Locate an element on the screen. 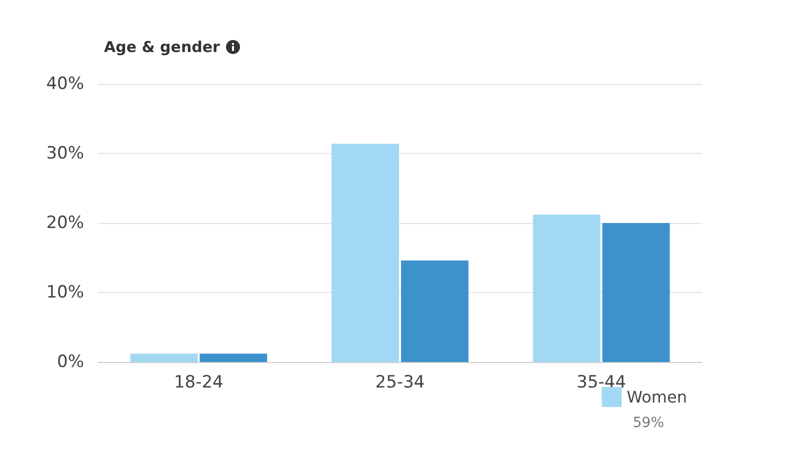  x-tick-label: 35-44 is located at coordinates (601, 382).